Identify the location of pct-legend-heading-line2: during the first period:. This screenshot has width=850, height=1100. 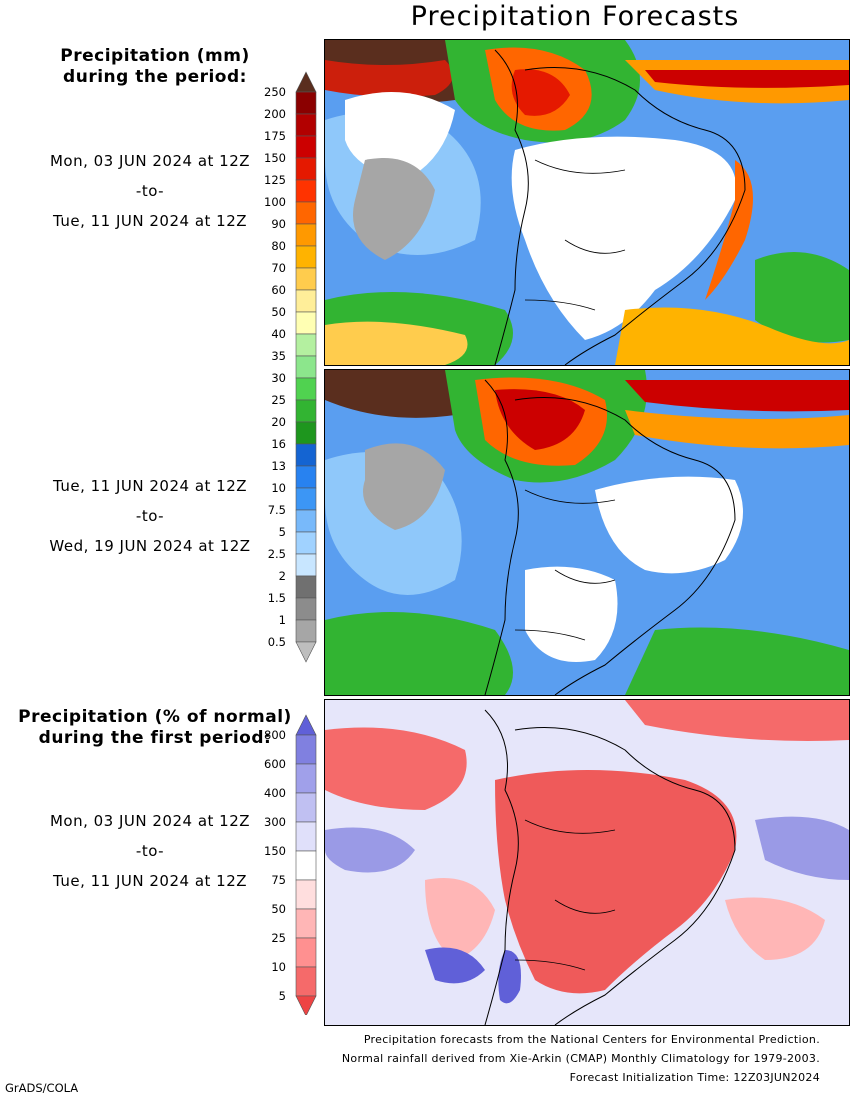
(155, 738).